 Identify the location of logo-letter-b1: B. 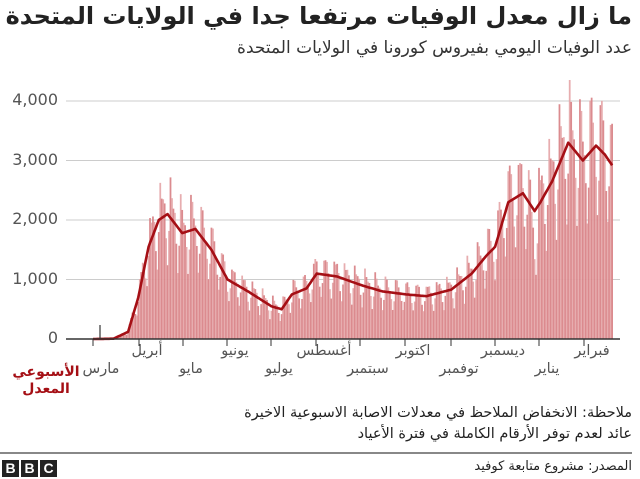
(10, 468).